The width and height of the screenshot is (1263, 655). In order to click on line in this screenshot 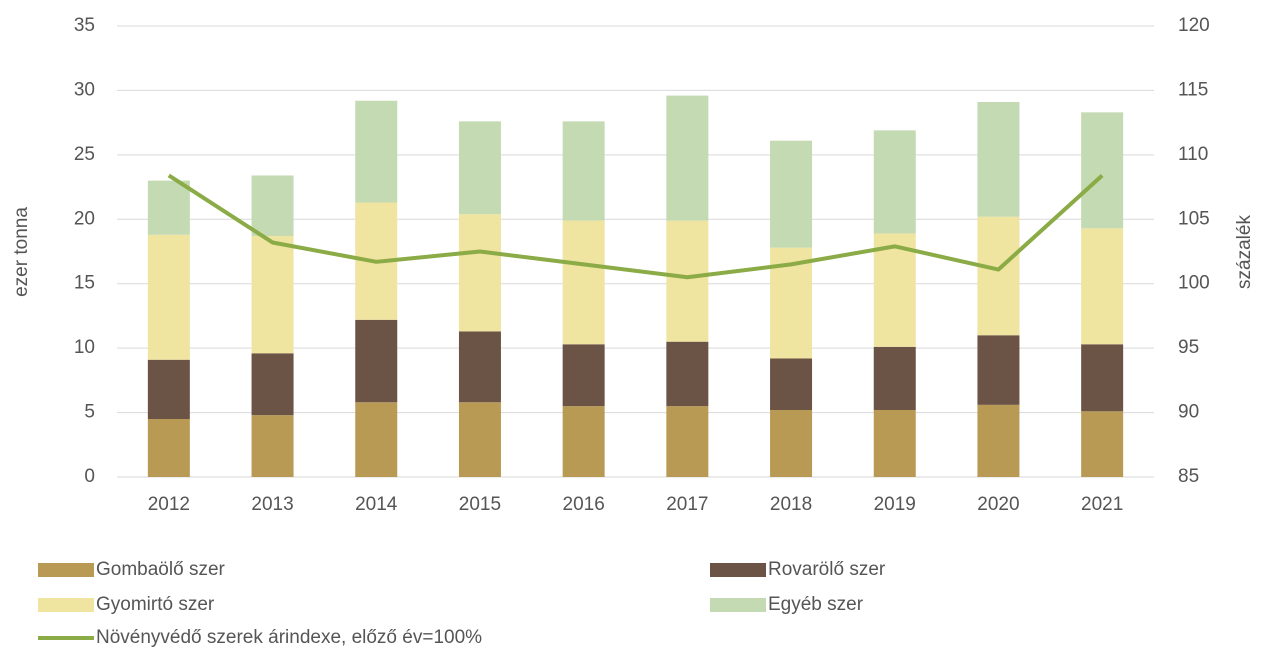, I will do `click(635, 226)`.